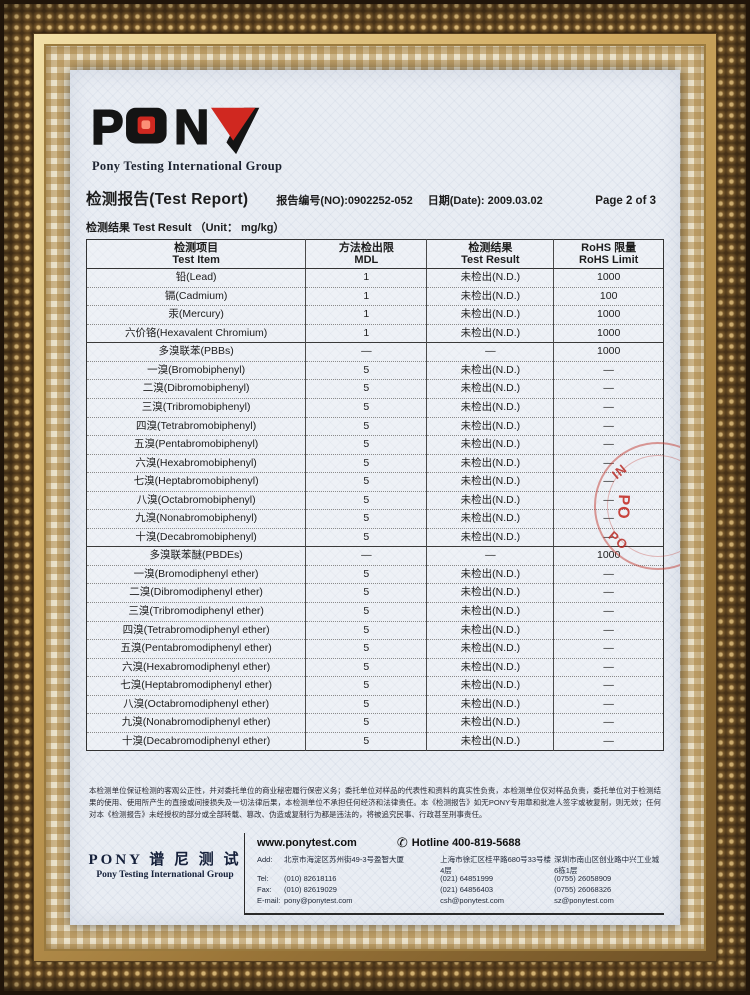  What do you see at coordinates (307, 843) in the screenshot?
I see `website-url: www.ponytest.com` at bounding box center [307, 843].